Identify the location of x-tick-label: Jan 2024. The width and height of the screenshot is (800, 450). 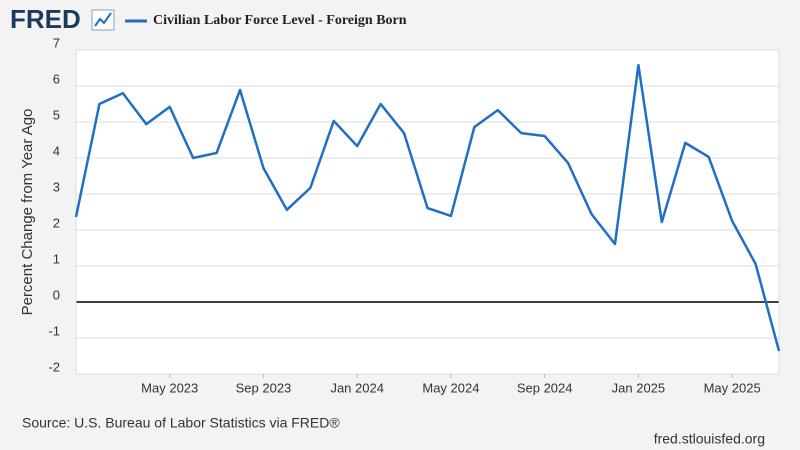
(357, 387).